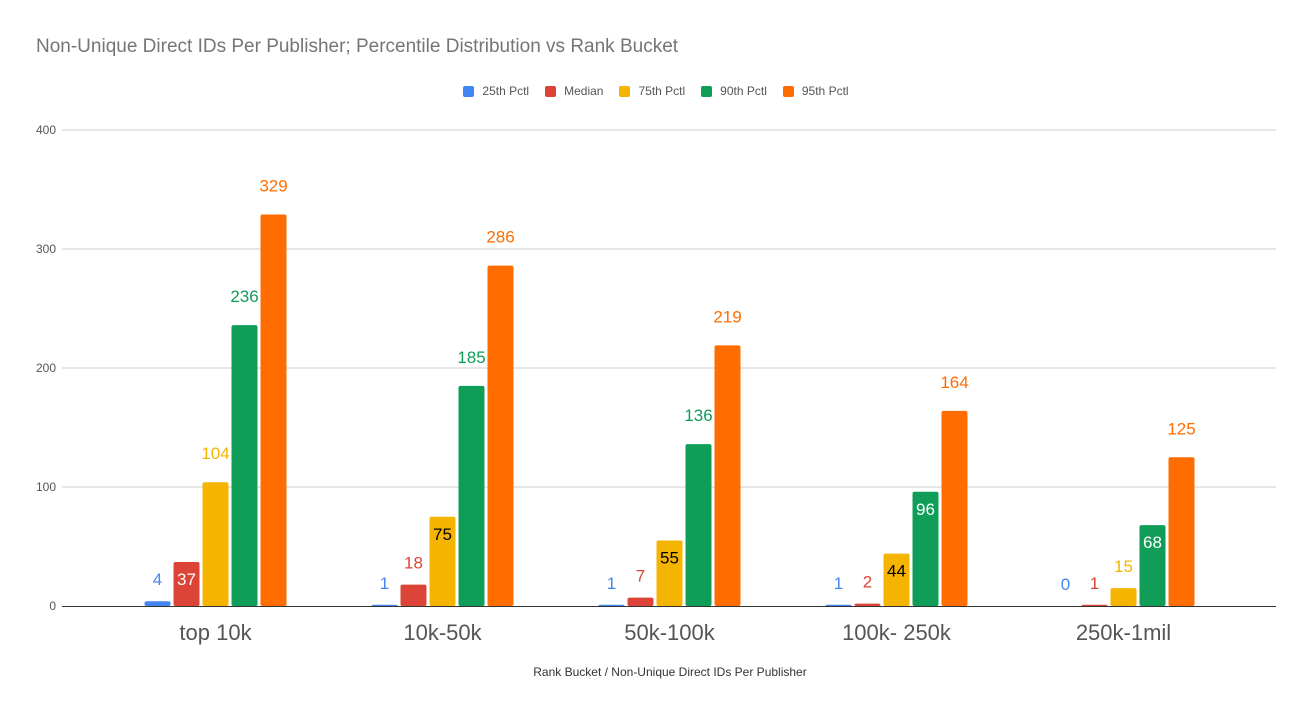 Image resolution: width=1312 pixels, height=716 pixels. I want to click on y-tick-label: 0, so click(52, 606).